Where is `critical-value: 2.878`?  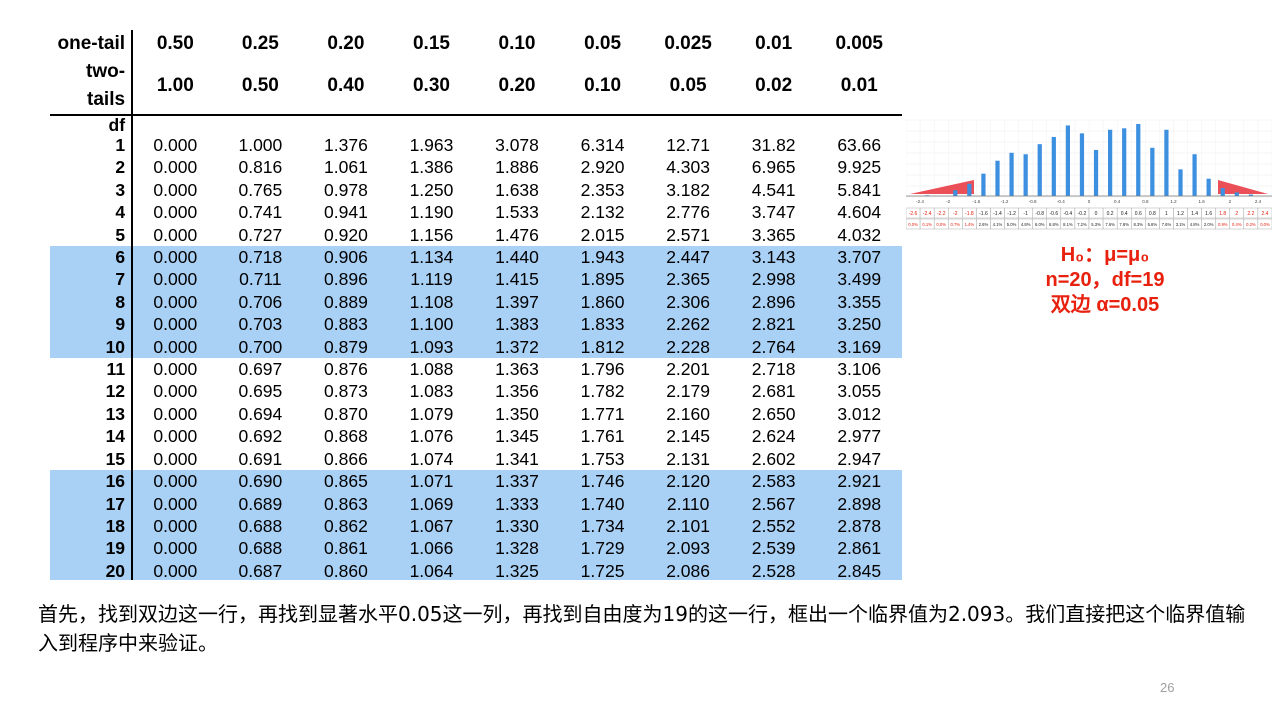
critical-value: 2.878 is located at coordinates (859, 526).